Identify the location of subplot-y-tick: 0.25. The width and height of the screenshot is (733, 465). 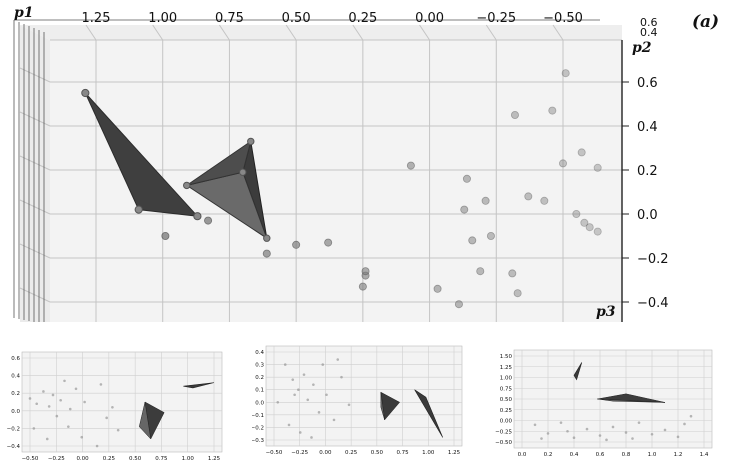
(506, 411).